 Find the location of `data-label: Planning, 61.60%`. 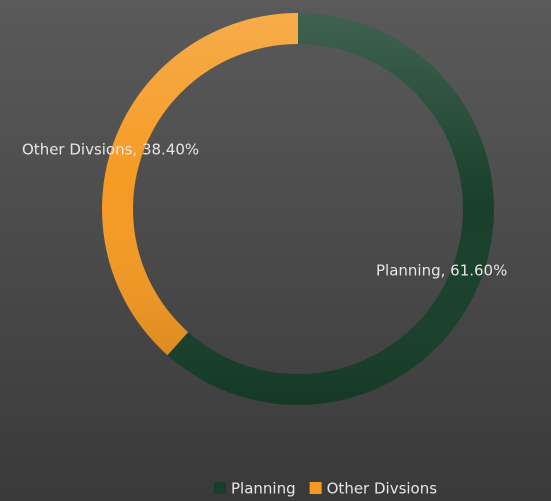

data-label: Planning, 61.60% is located at coordinates (441, 271).